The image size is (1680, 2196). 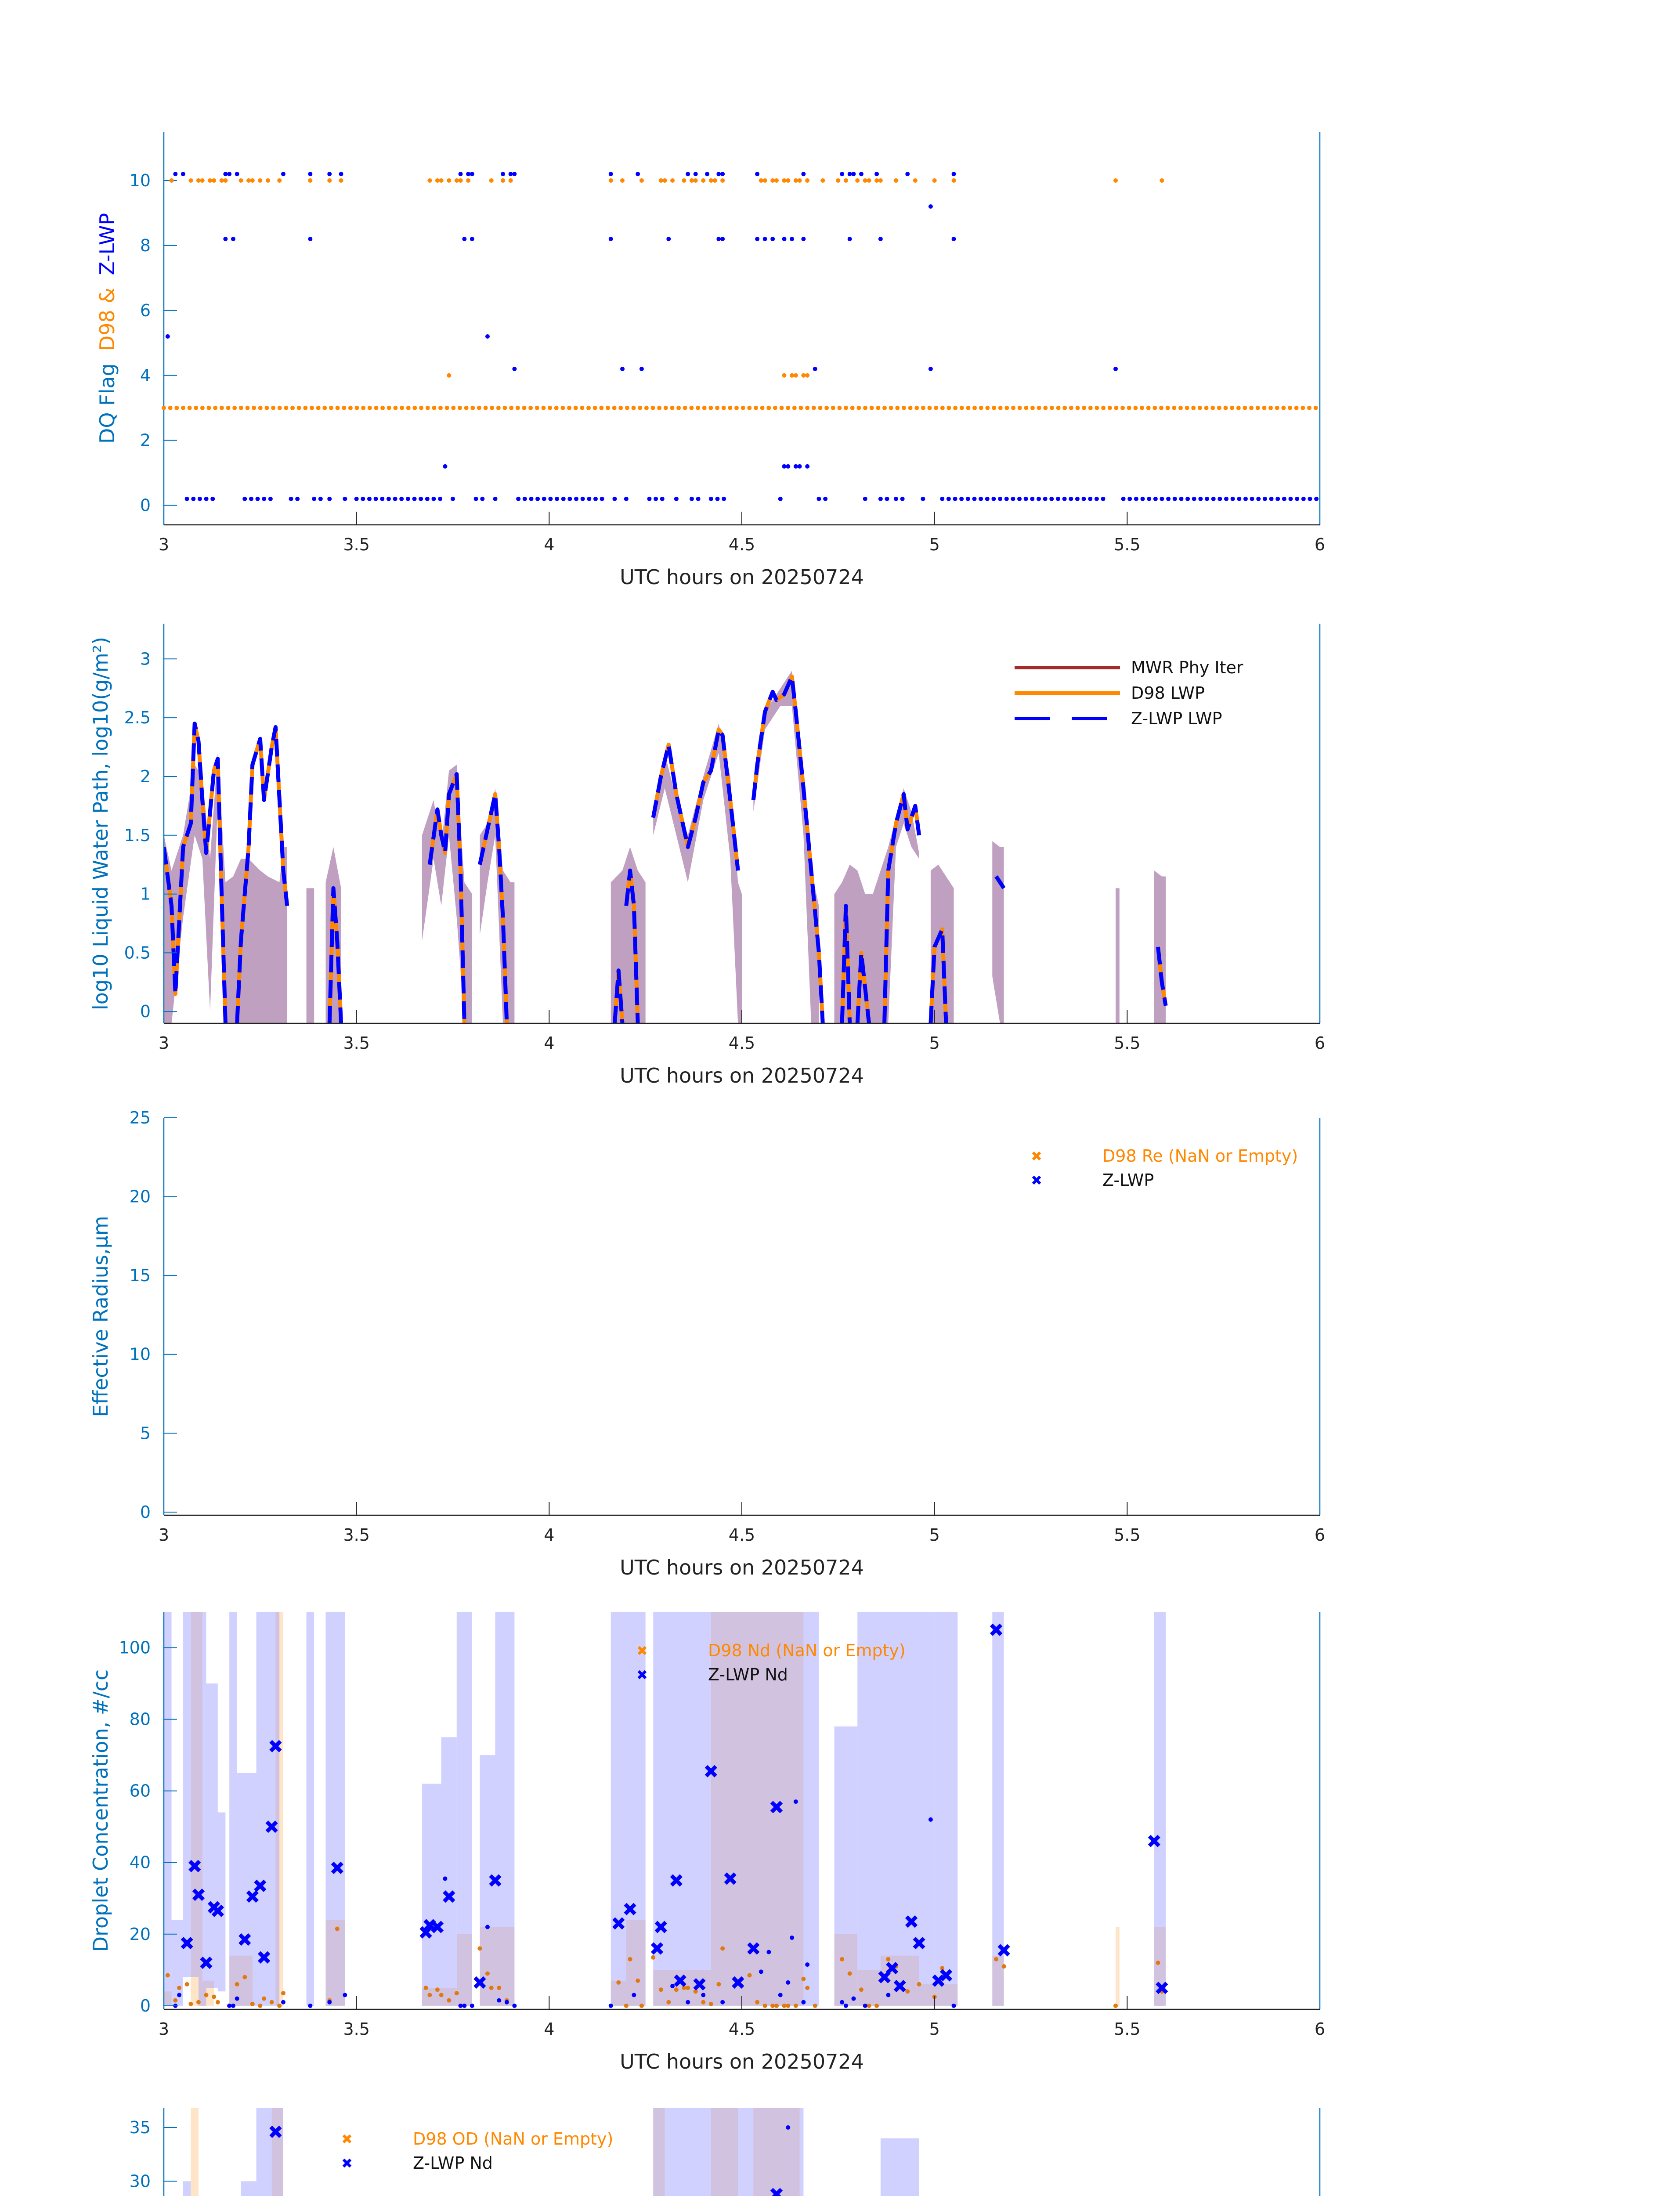 What do you see at coordinates (140, 1791) in the screenshot?
I see `y-tick-label: 60` at bounding box center [140, 1791].